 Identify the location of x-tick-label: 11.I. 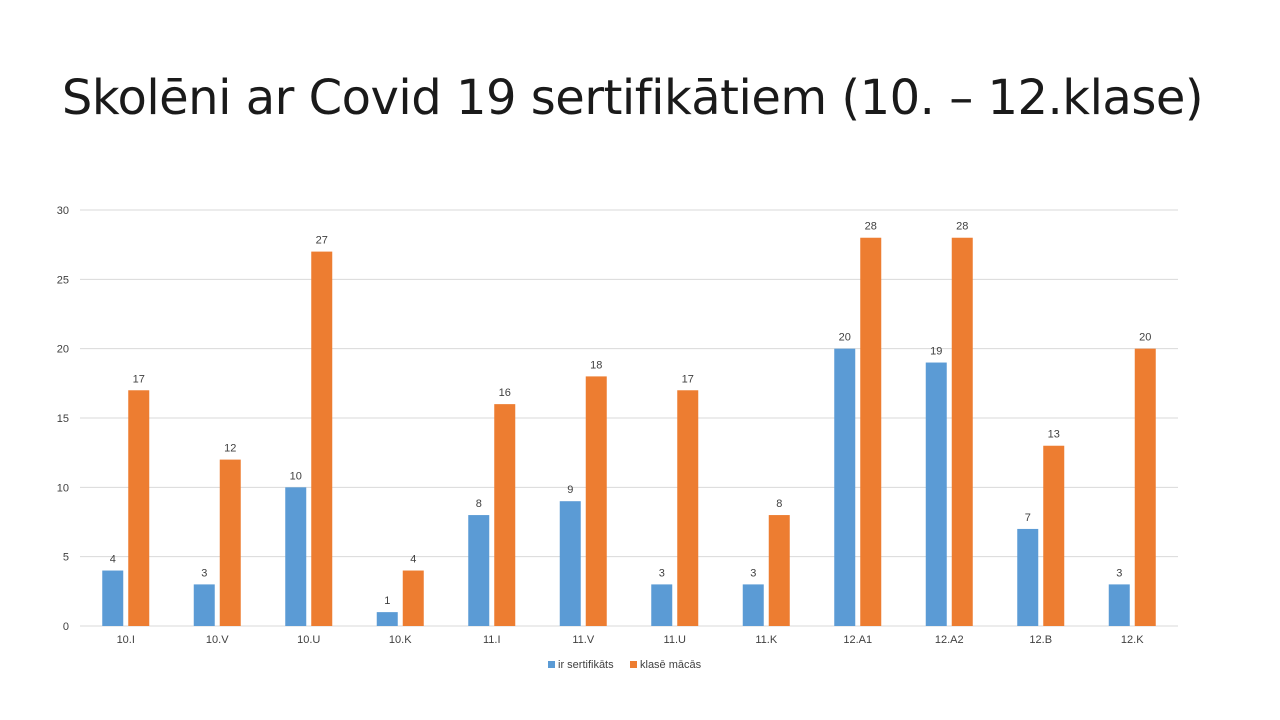
(492, 640).